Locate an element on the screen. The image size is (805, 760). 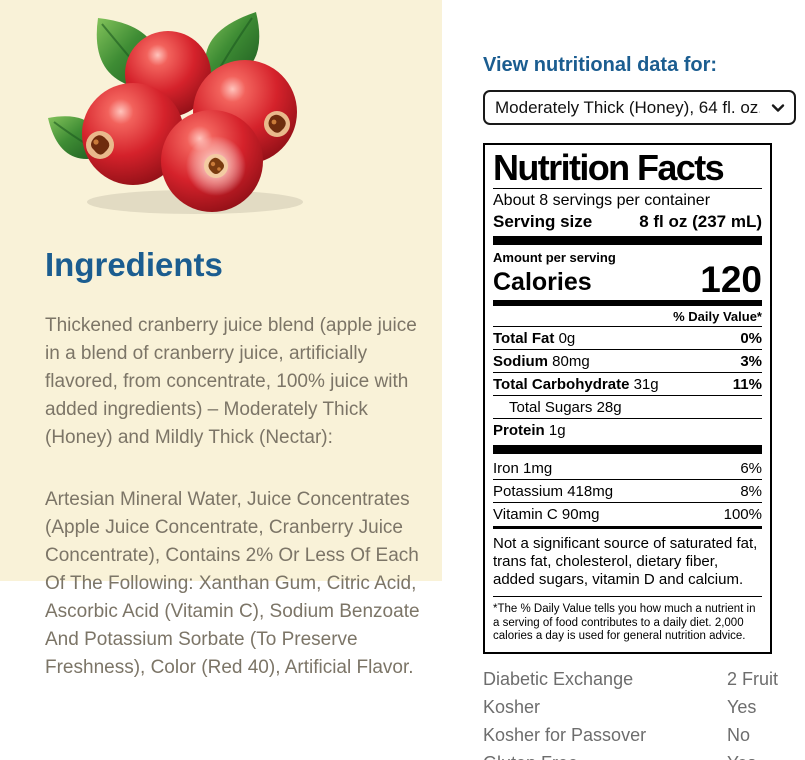
nutrient-amount: 1g is located at coordinates (557, 430).